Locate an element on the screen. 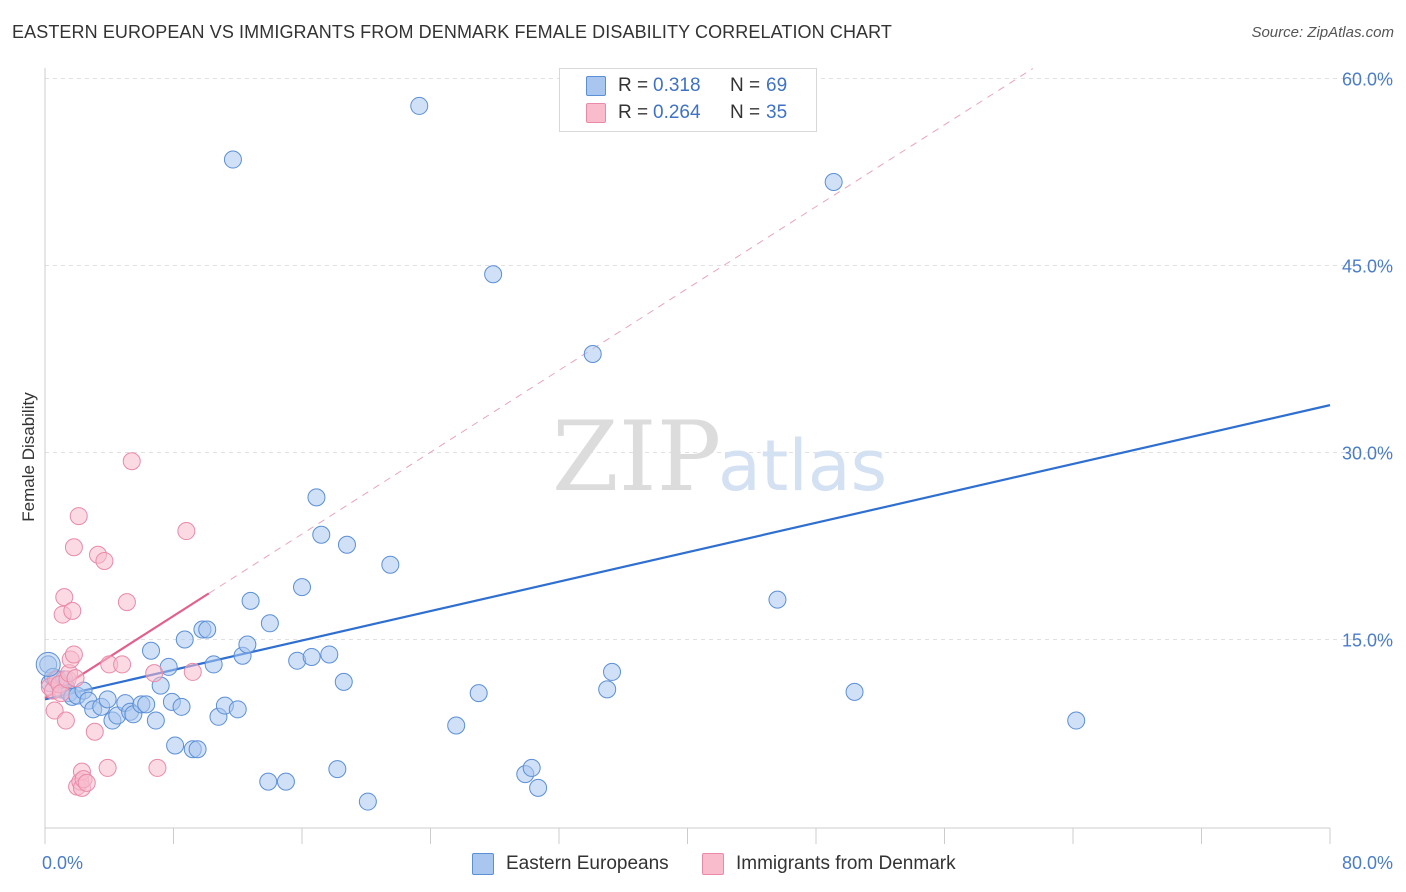 The height and width of the screenshot is (892, 1406). legend-n-value: 69 is located at coordinates (777, 85).